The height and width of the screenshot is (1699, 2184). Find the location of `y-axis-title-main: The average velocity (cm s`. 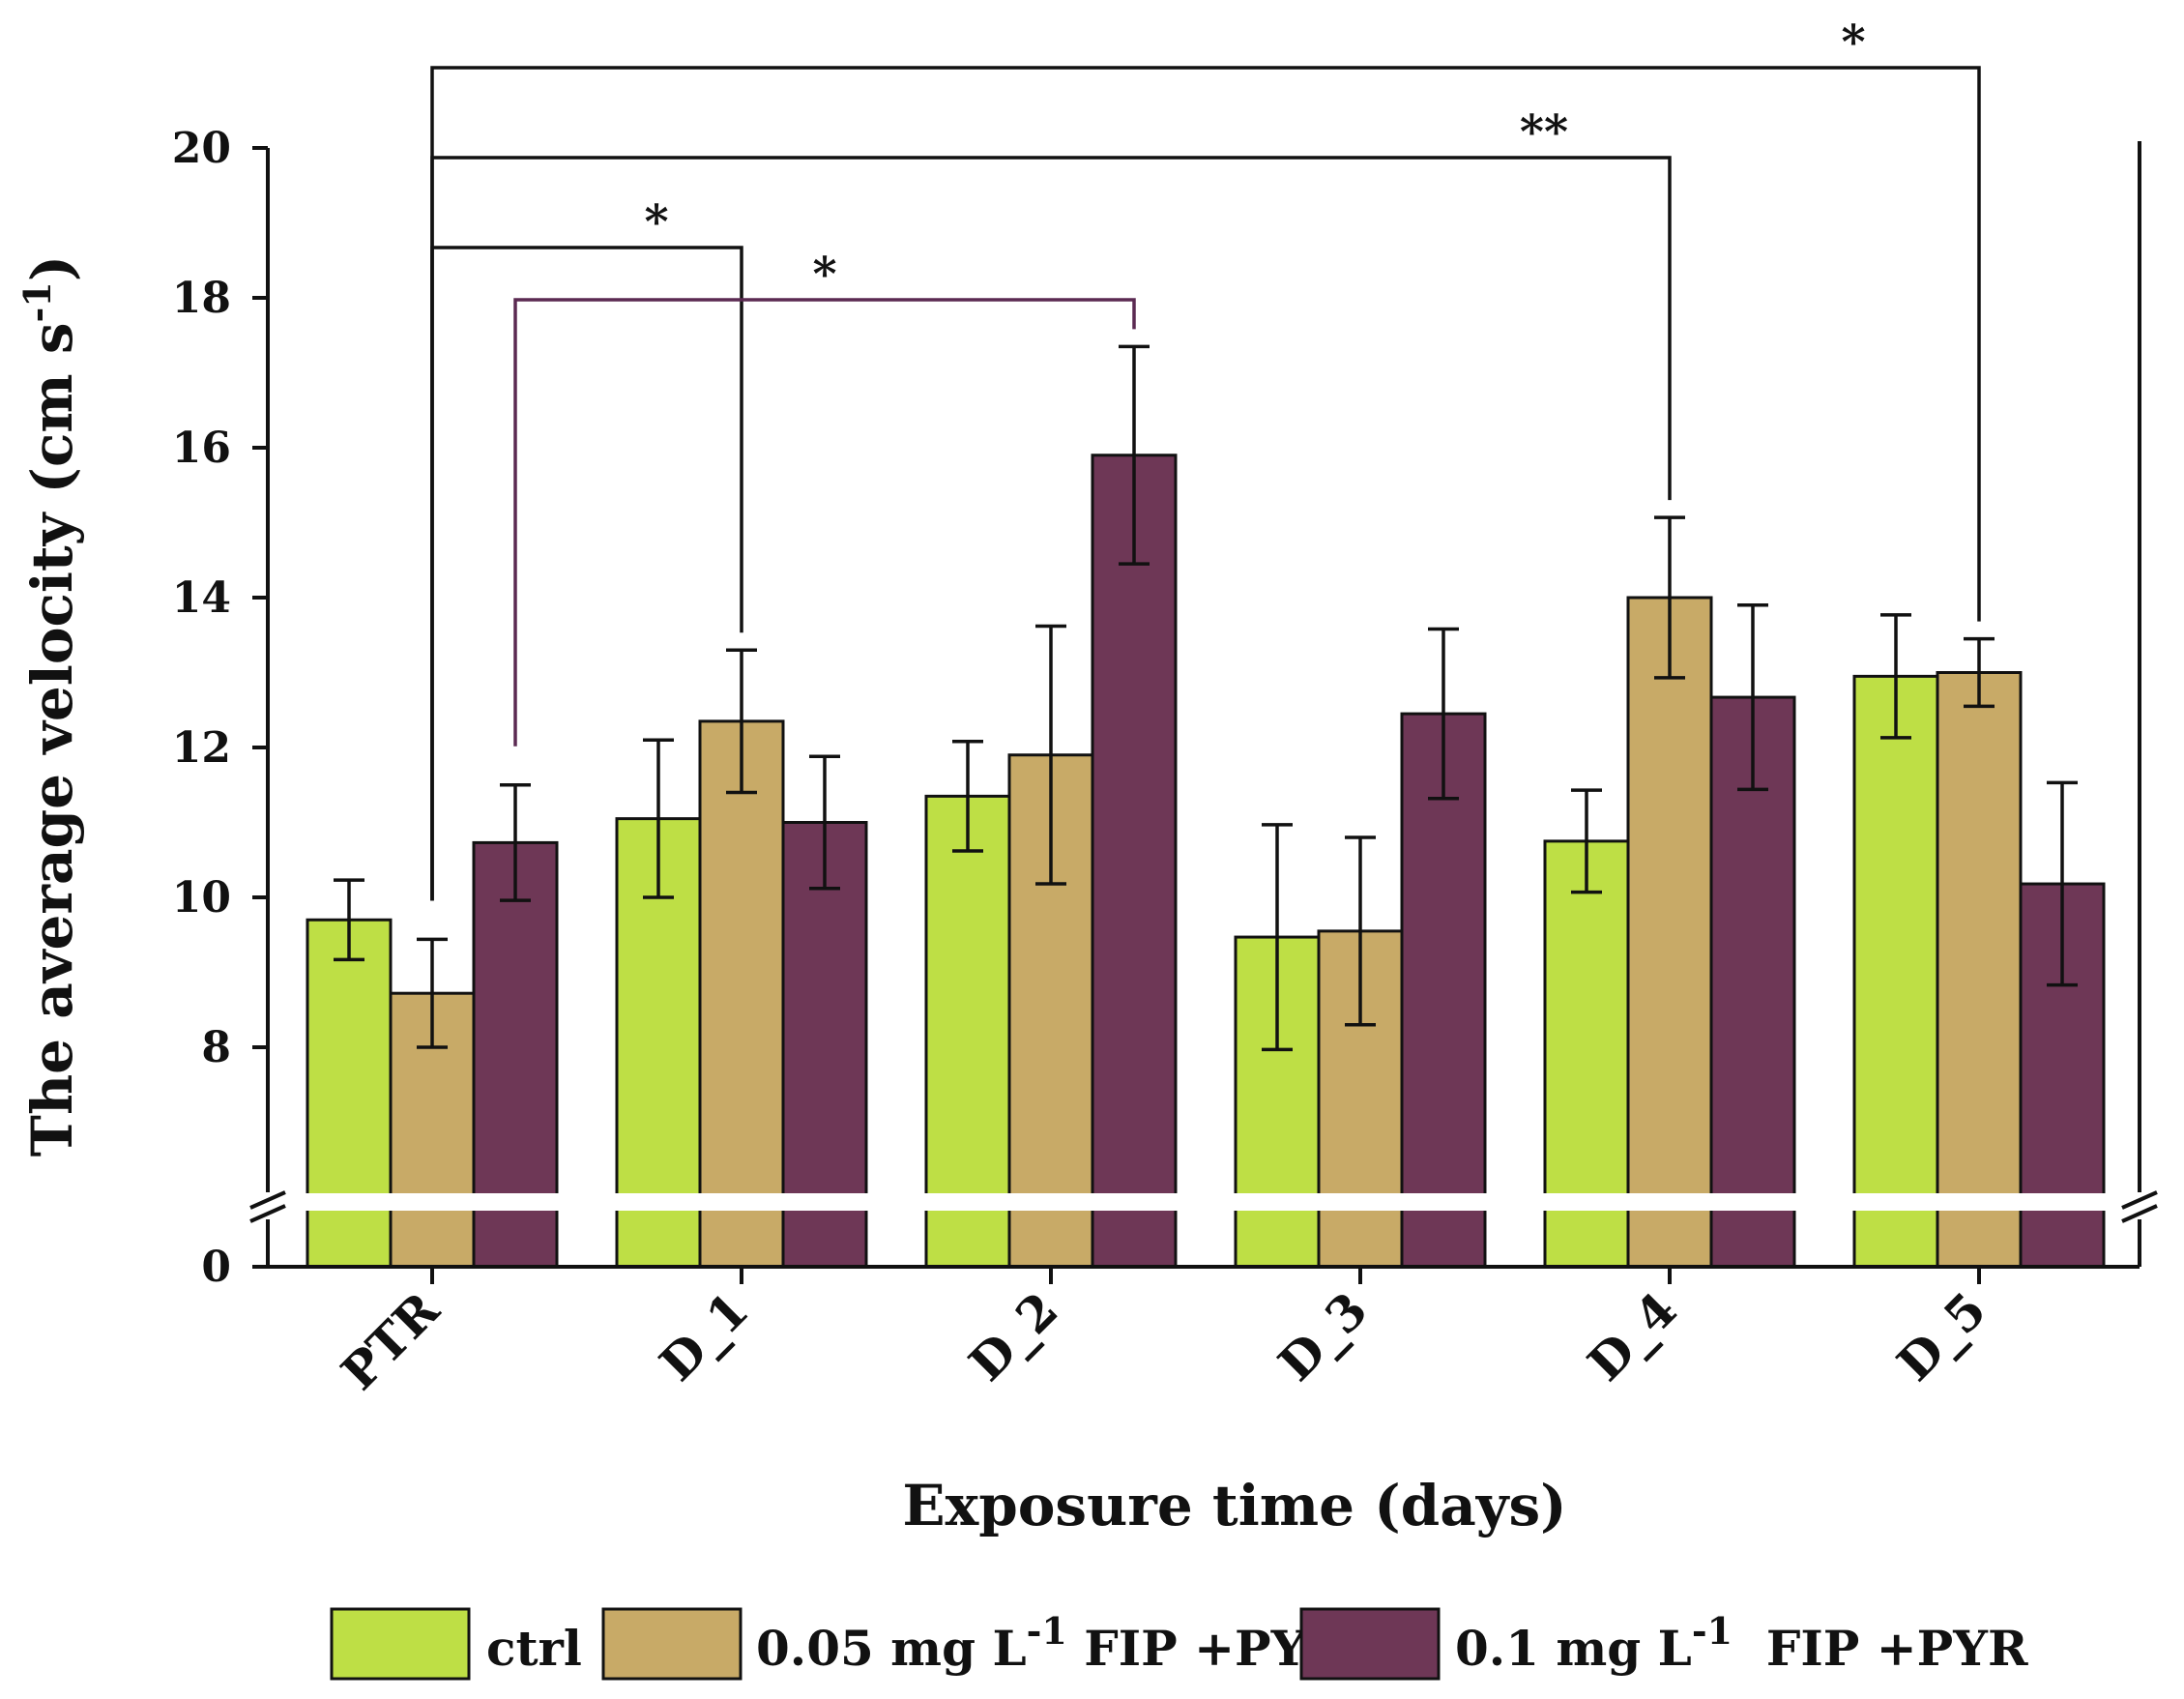

y-axis-title-main: The average velocity (cm s is located at coordinates (52, 739).